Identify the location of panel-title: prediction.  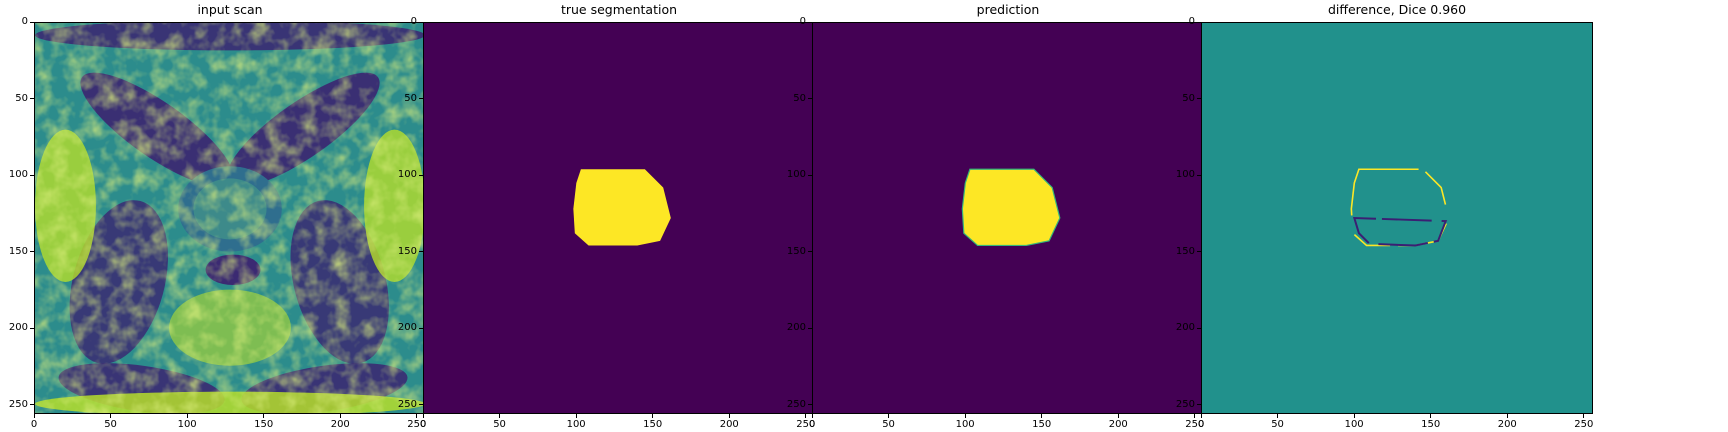
(1008, 9).